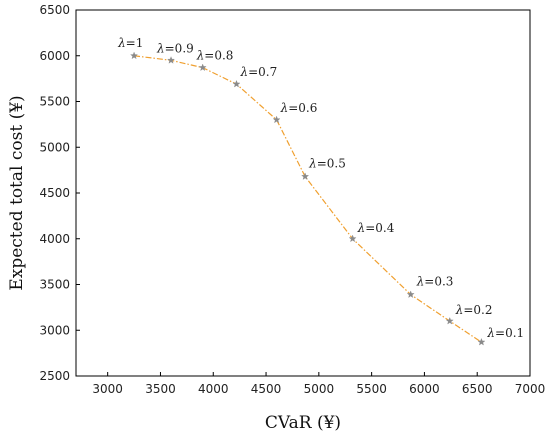 Image resolution: width=550 pixels, height=438 pixels. What do you see at coordinates (262, 72) in the screenshot?
I see `lambda-value: =0.7` at bounding box center [262, 72].